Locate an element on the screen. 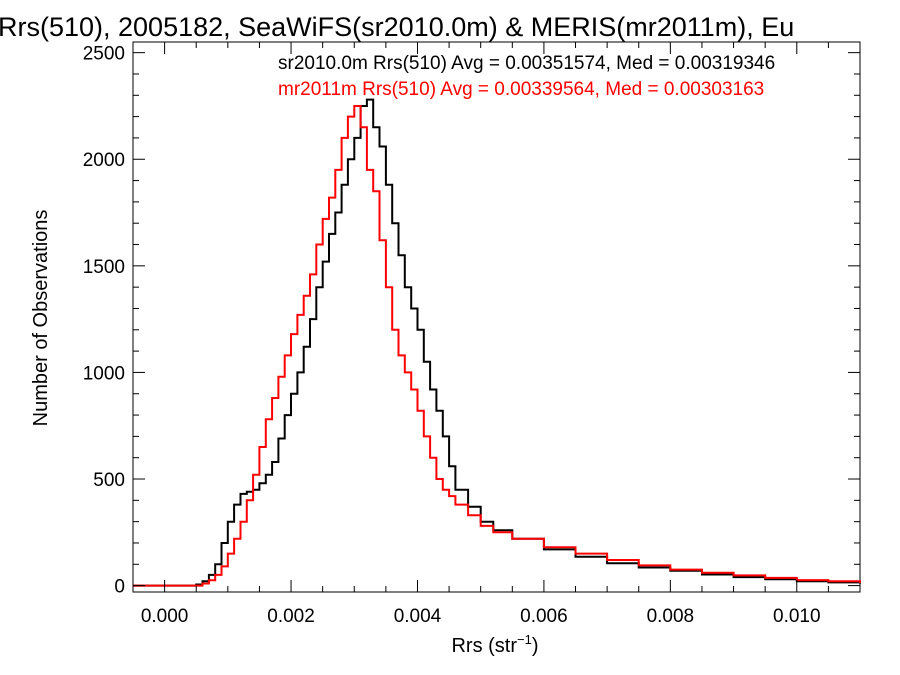 The height and width of the screenshot is (675, 900). y-tick-label: 2000 is located at coordinates (104, 160).